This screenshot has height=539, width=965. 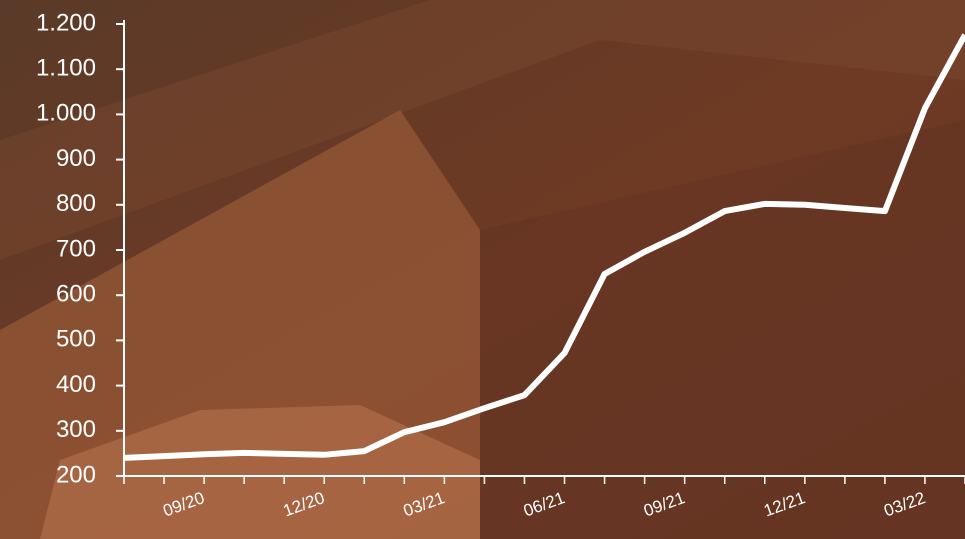 I want to click on y-tick-label: 900, so click(x=76, y=158).